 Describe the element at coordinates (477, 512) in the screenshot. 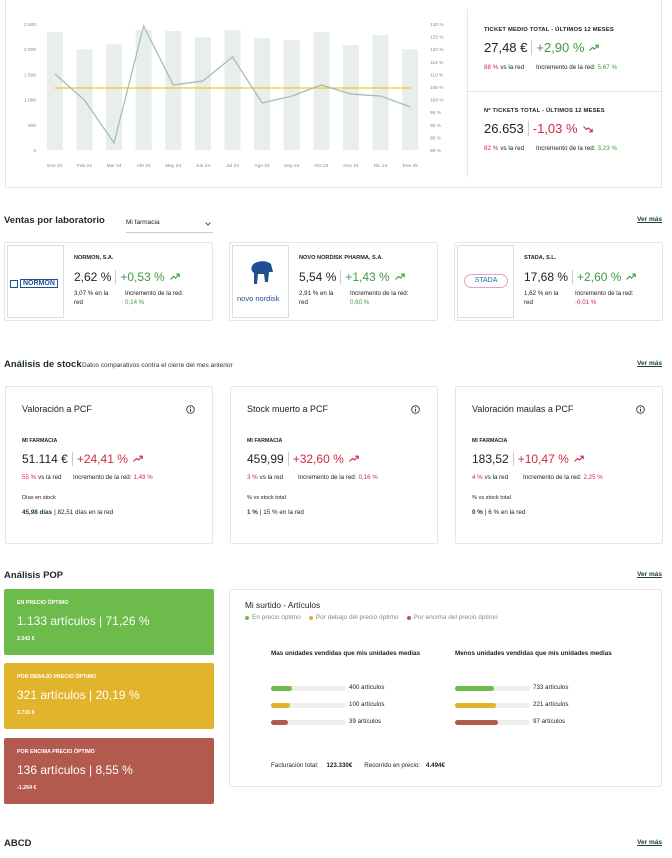

I see `stock-metric-value: 0 %` at that location.